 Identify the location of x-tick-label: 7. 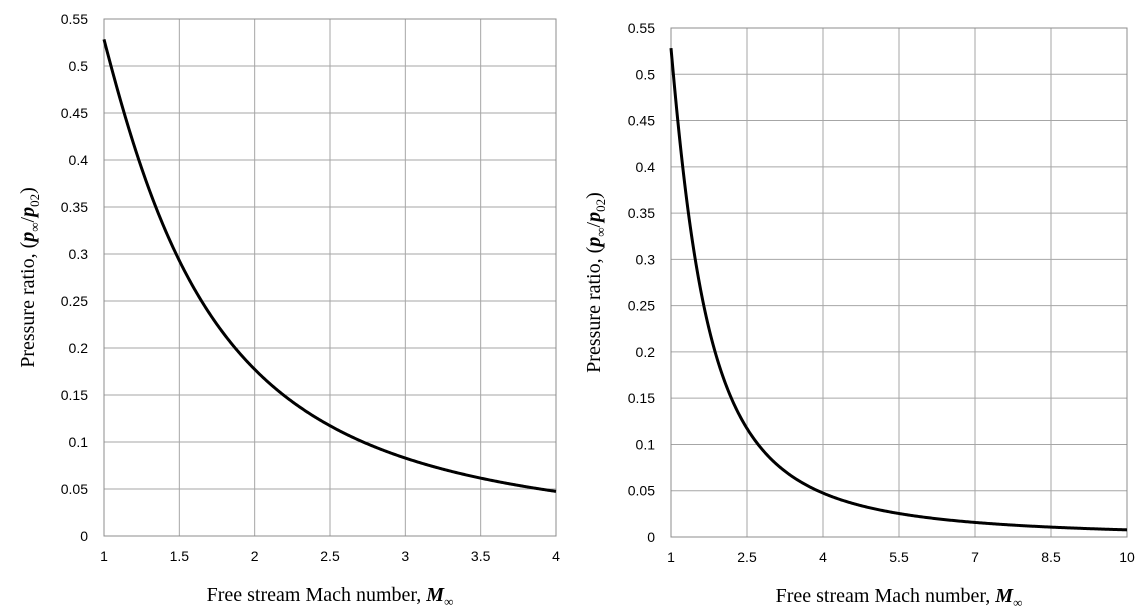
(975, 557).